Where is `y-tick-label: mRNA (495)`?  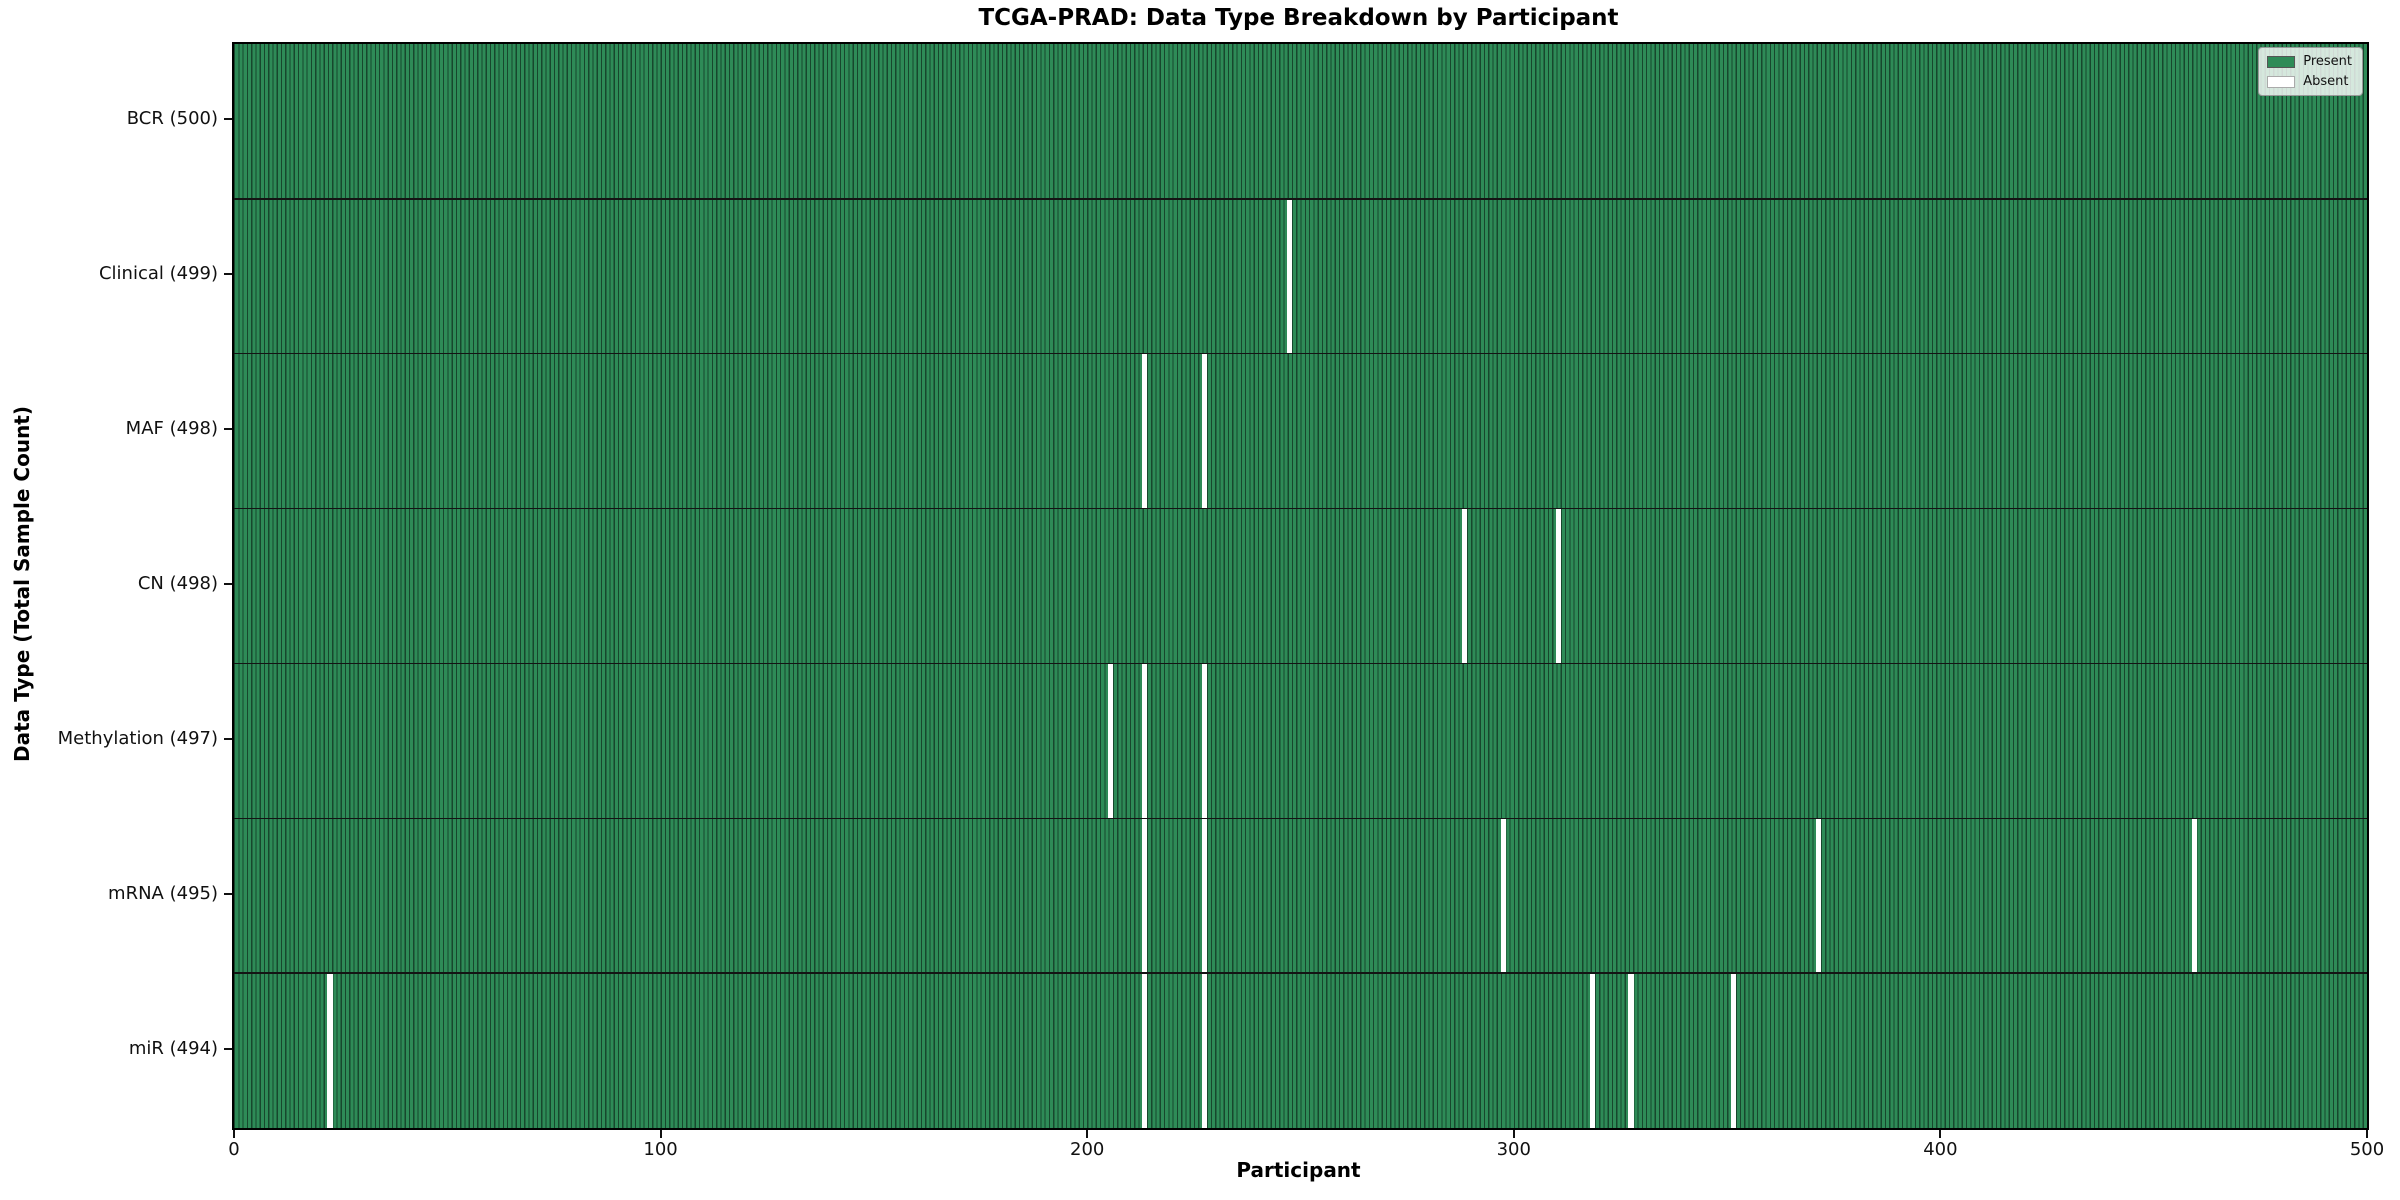
y-tick-label: mRNA (495) is located at coordinates (163, 893).